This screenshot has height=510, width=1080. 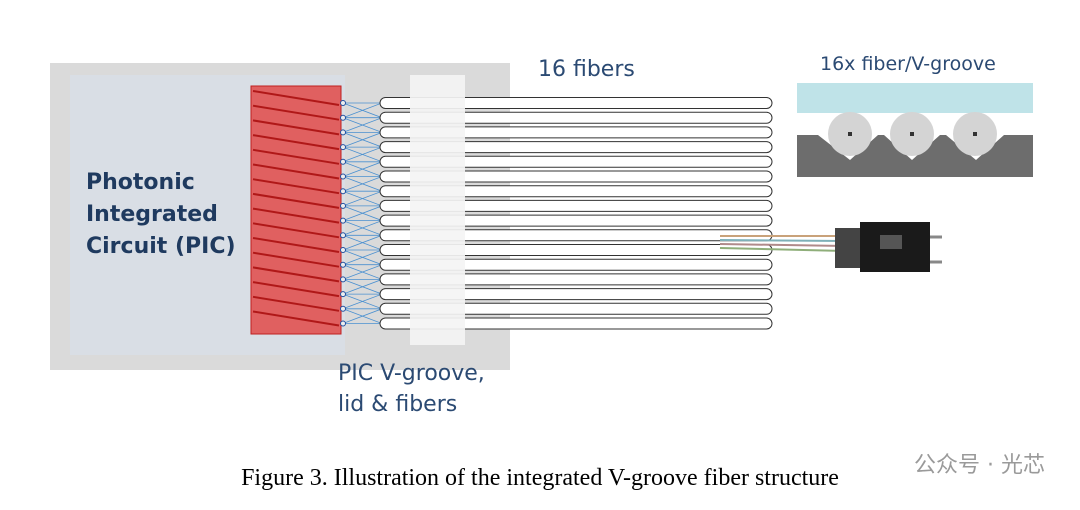 I want to click on inset, so click(x=915, y=130).